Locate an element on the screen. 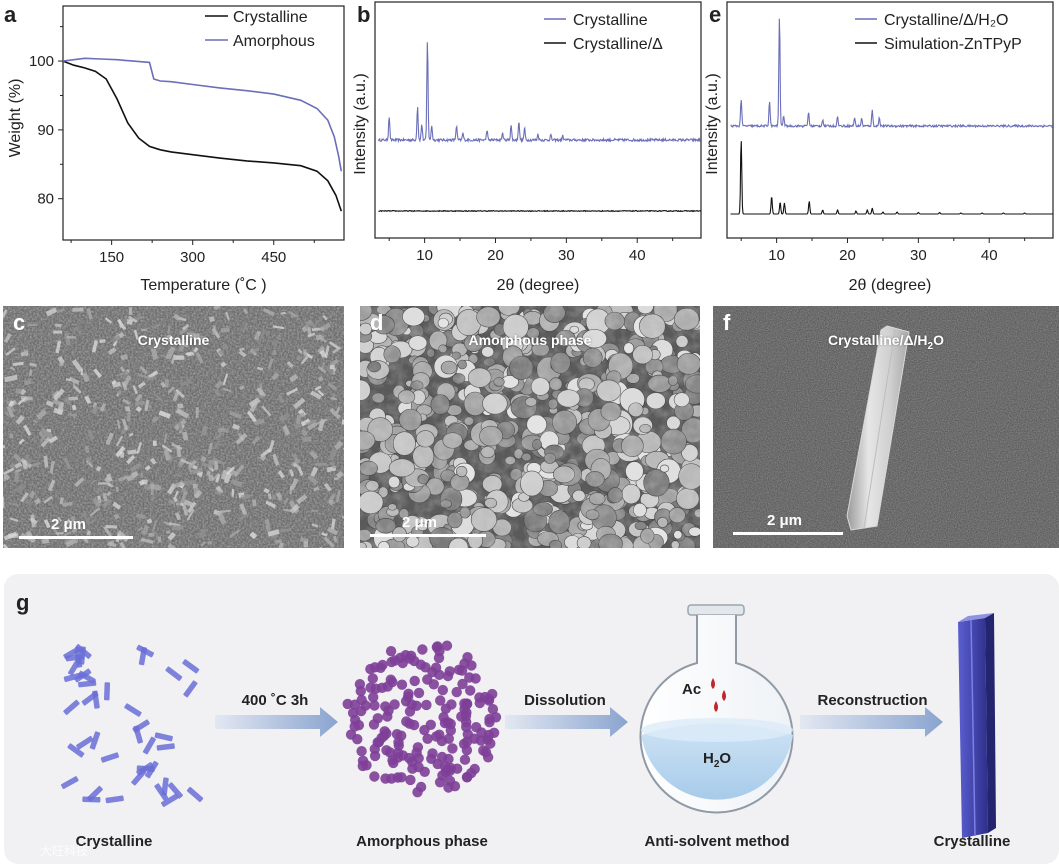 Image resolution: width=1059 pixels, height=864 pixels. panel-letter-e: e is located at coordinates (715, 14).